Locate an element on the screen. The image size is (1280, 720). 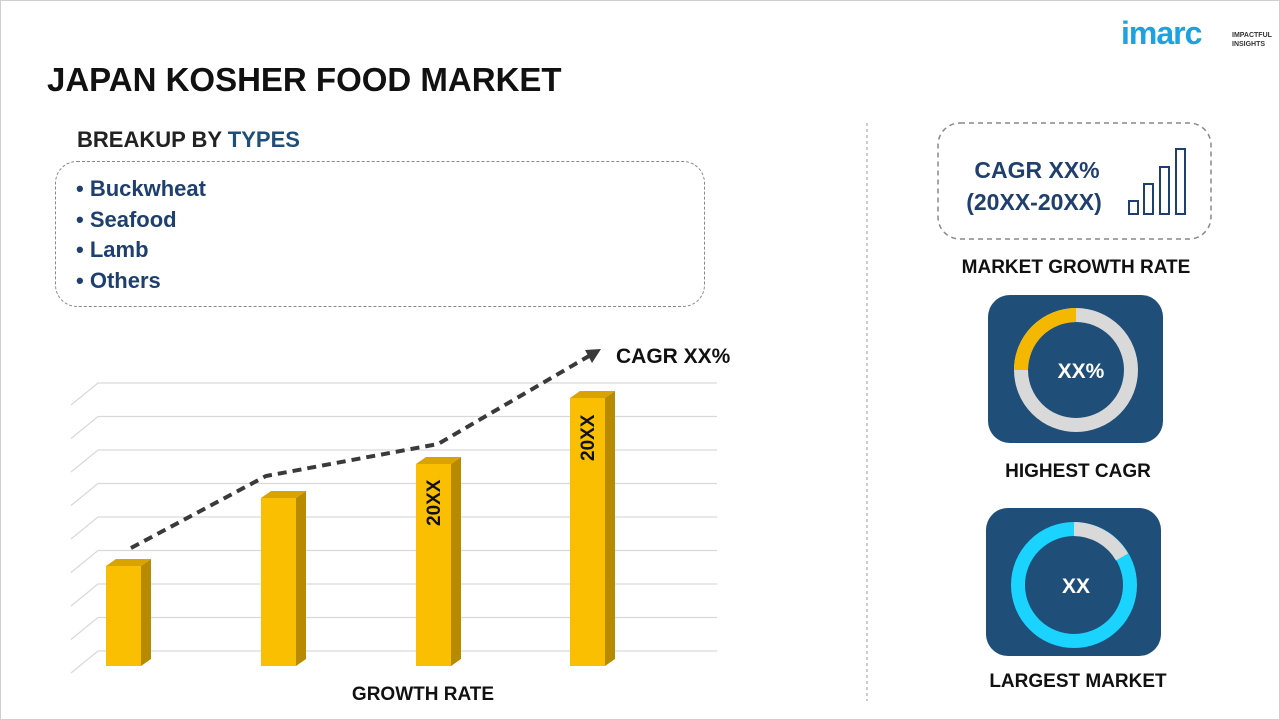
card-value: XX is located at coordinates (1076, 586).